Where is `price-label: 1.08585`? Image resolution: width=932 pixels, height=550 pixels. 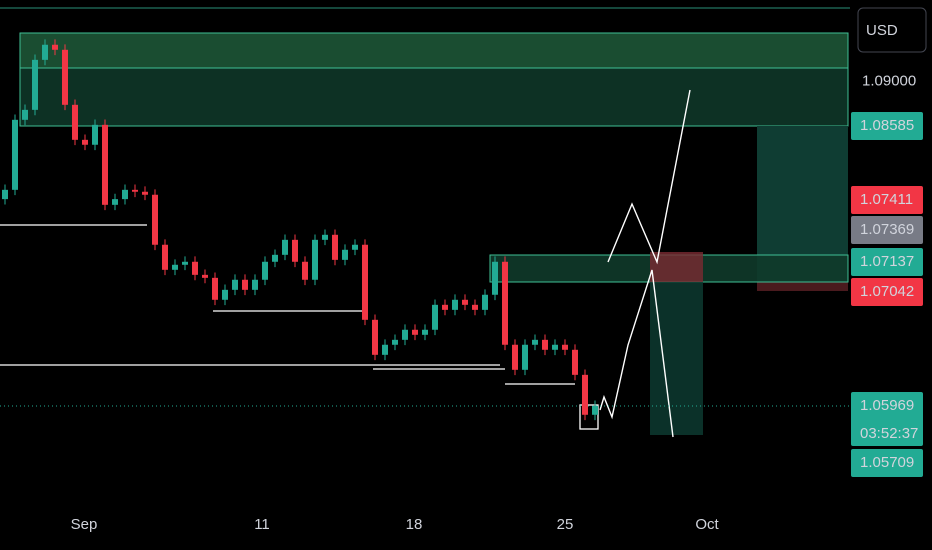 price-label: 1.08585 is located at coordinates (887, 125).